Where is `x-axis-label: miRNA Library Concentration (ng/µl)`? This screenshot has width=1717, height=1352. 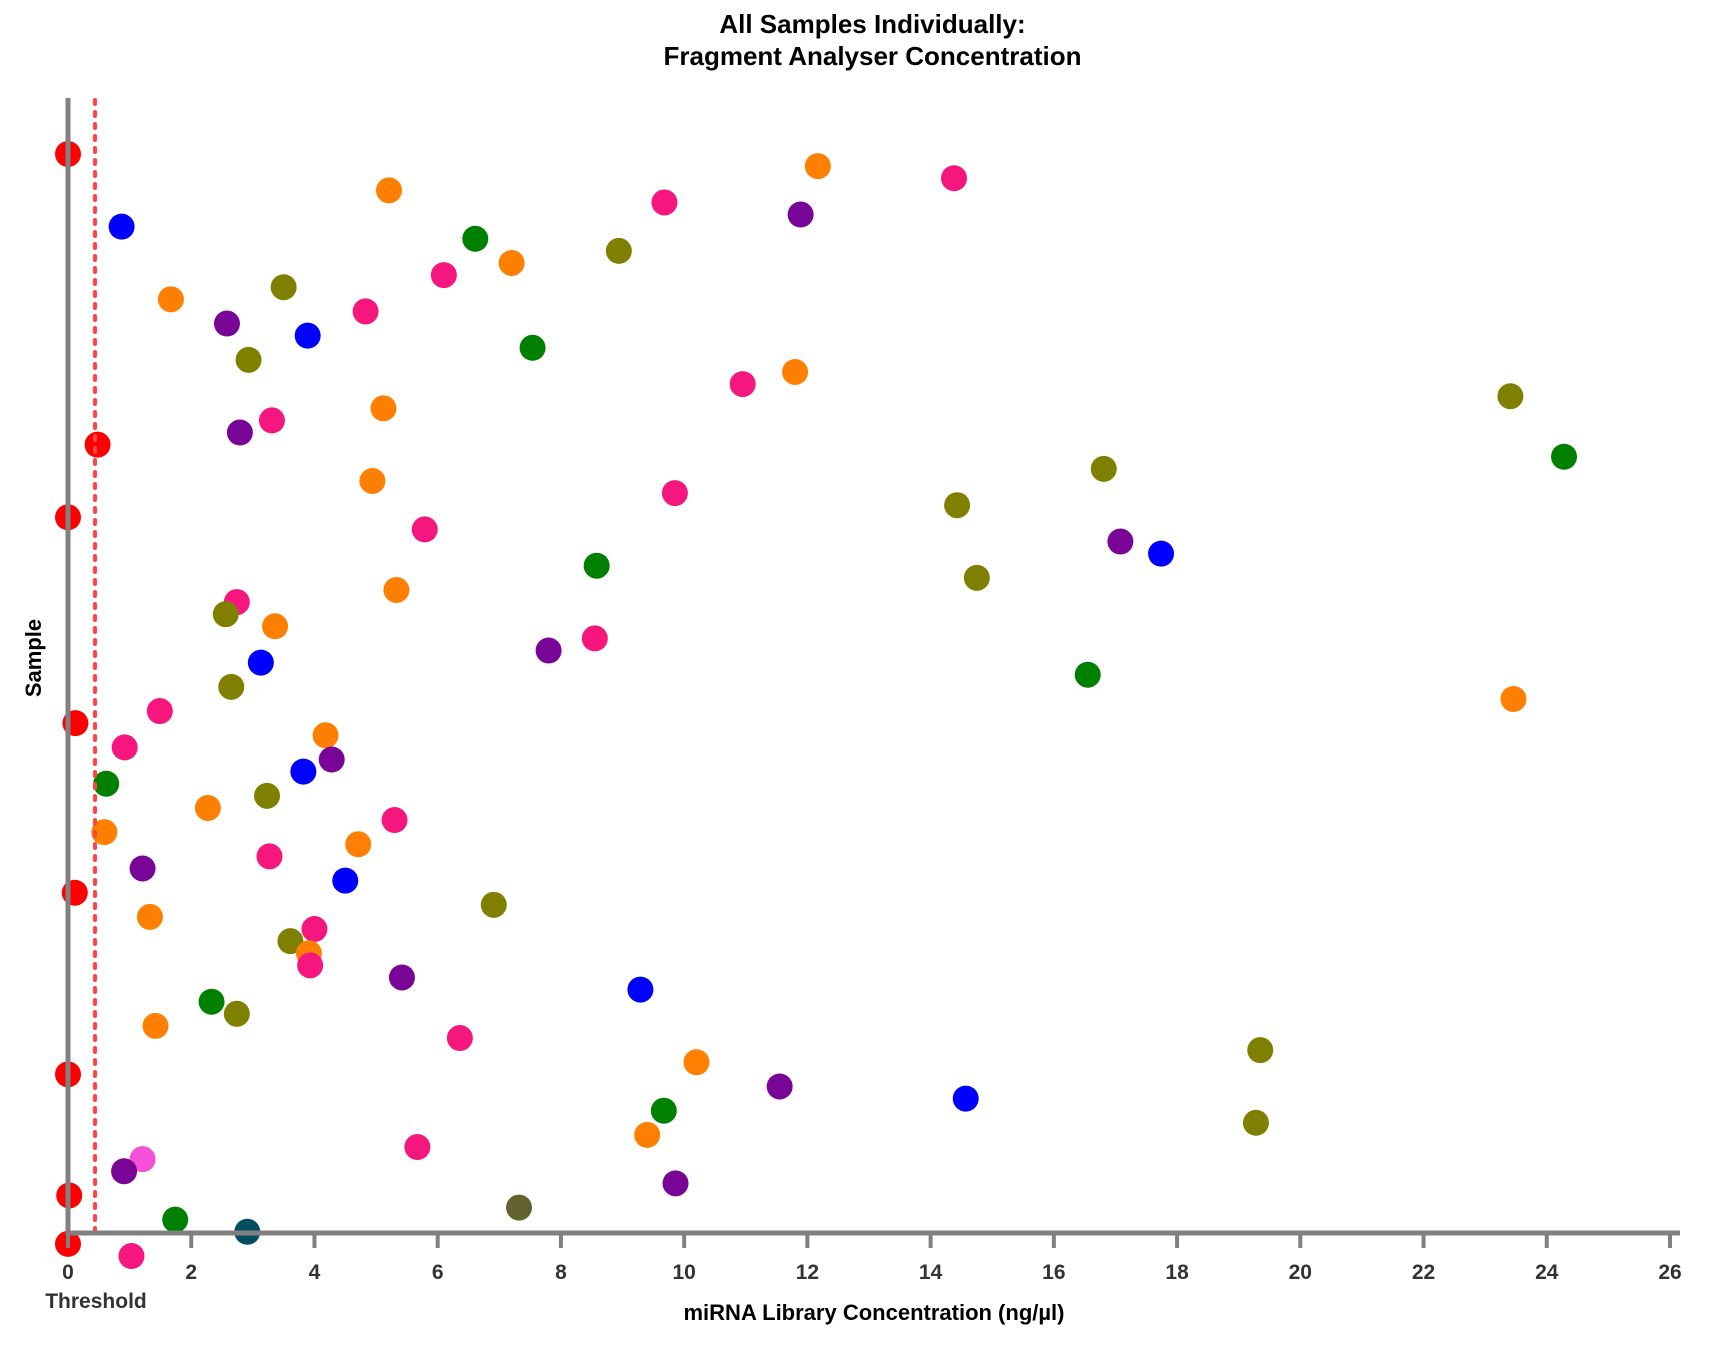 x-axis-label: miRNA Library Concentration (ng/µl) is located at coordinates (874, 1312).